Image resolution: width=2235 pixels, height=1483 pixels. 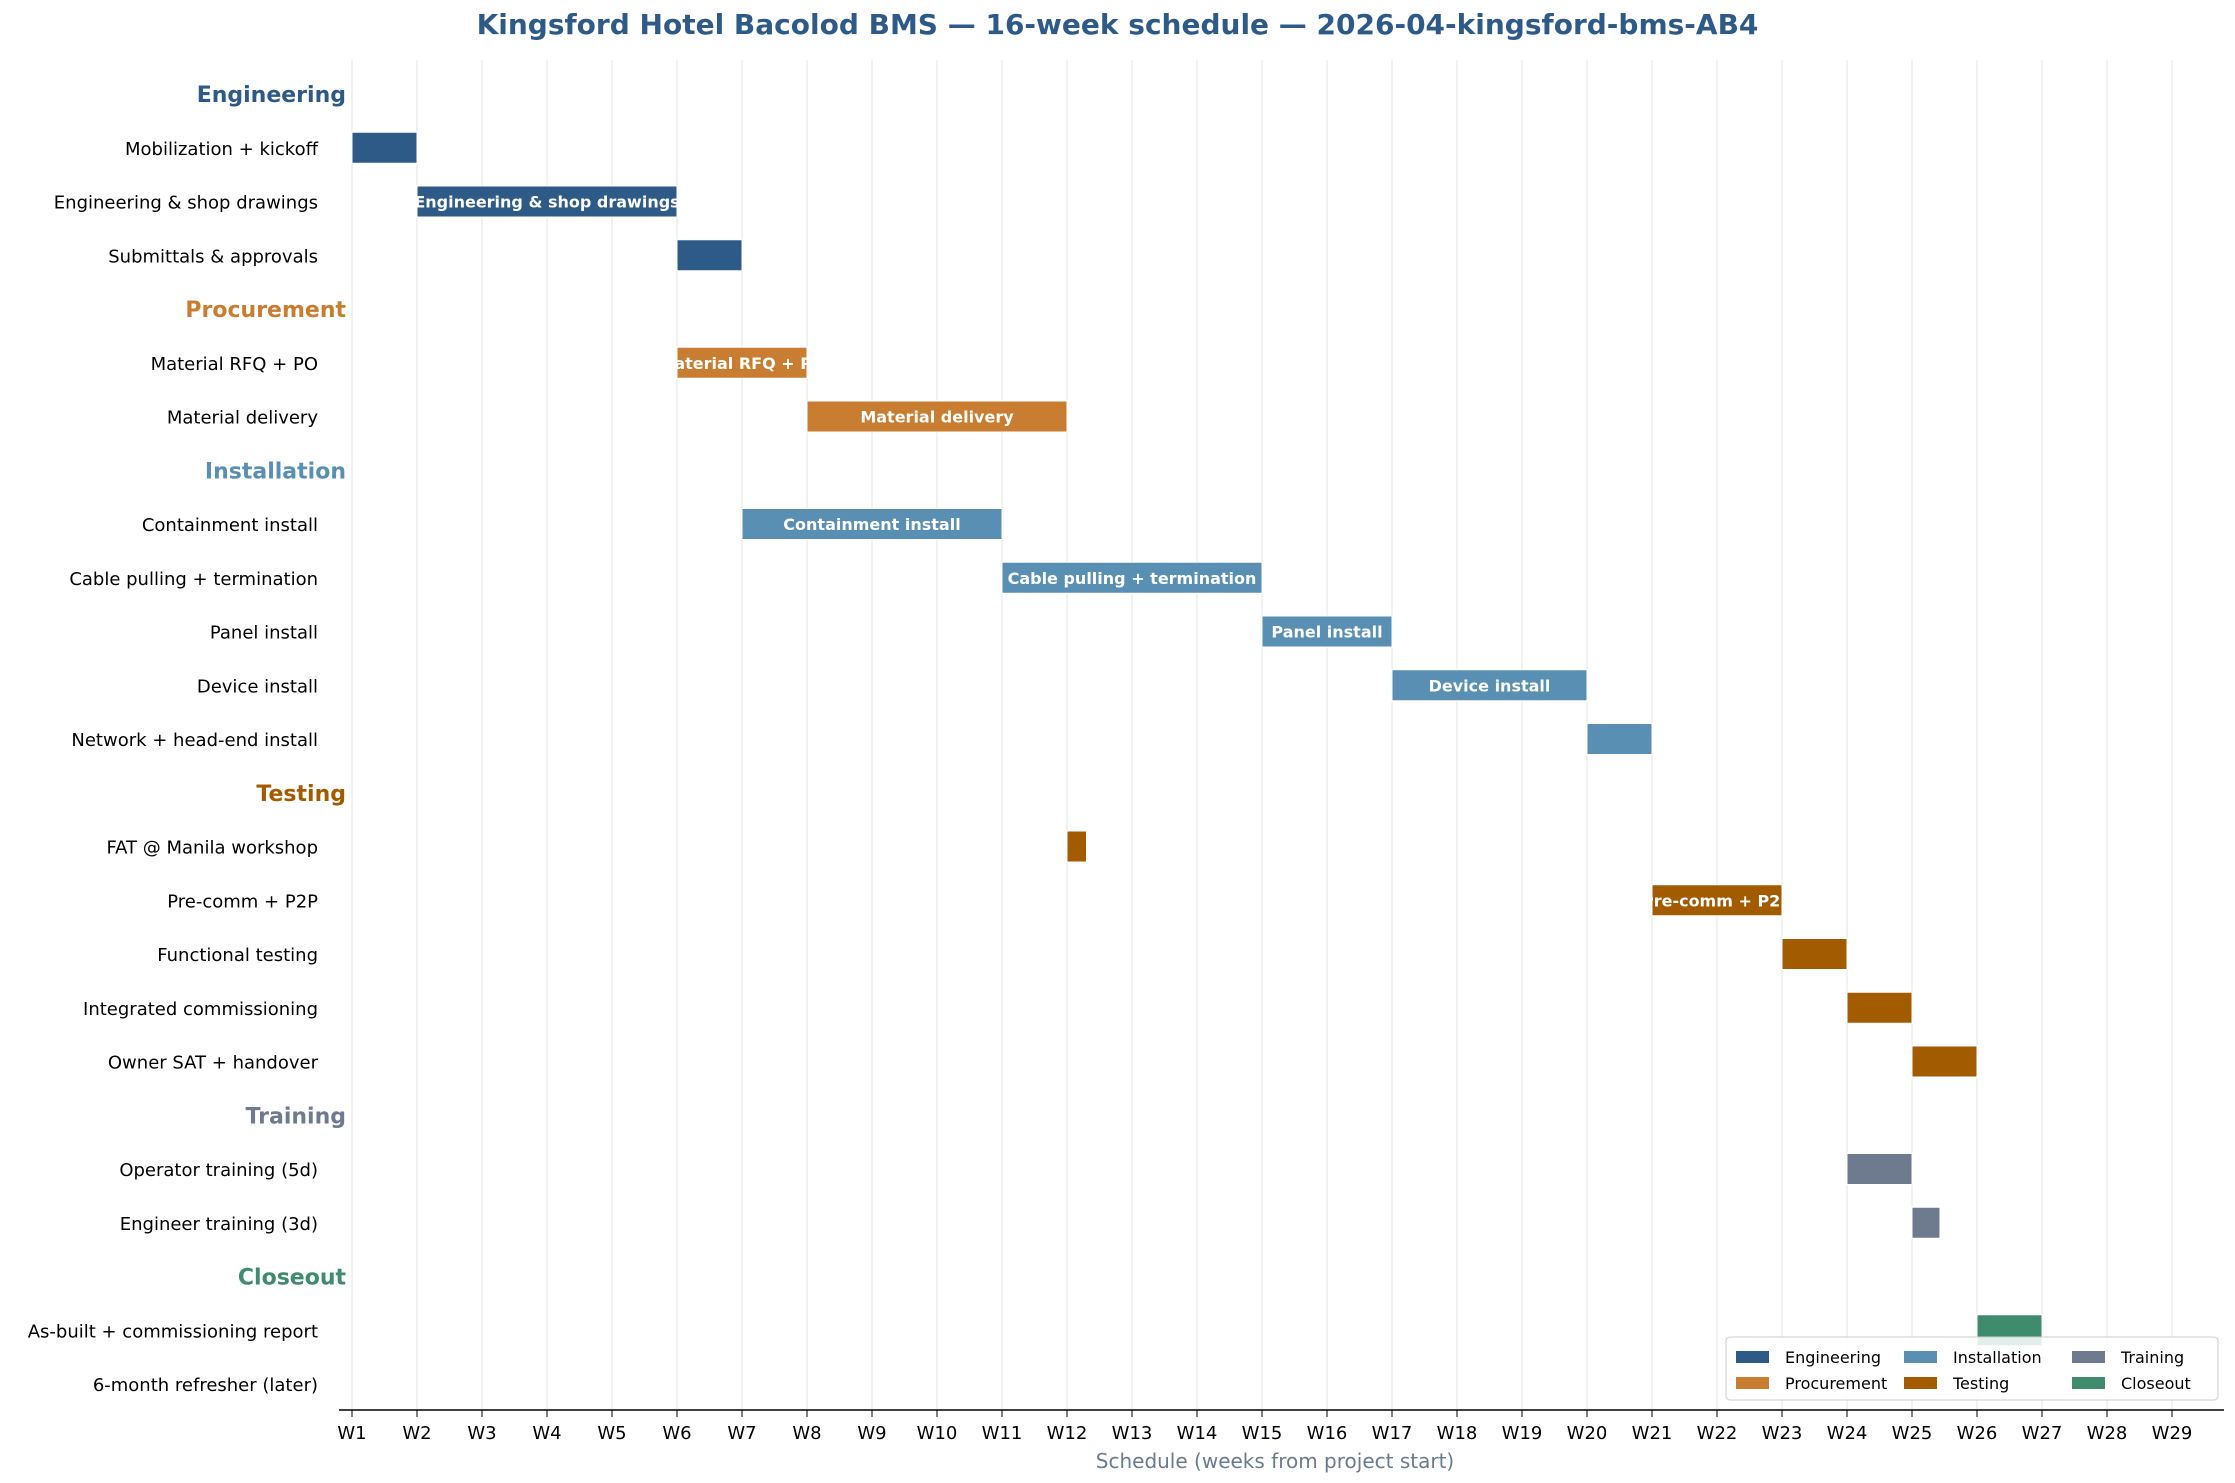 I want to click on legend-entry: Training, so click(x=2152, y=1357).